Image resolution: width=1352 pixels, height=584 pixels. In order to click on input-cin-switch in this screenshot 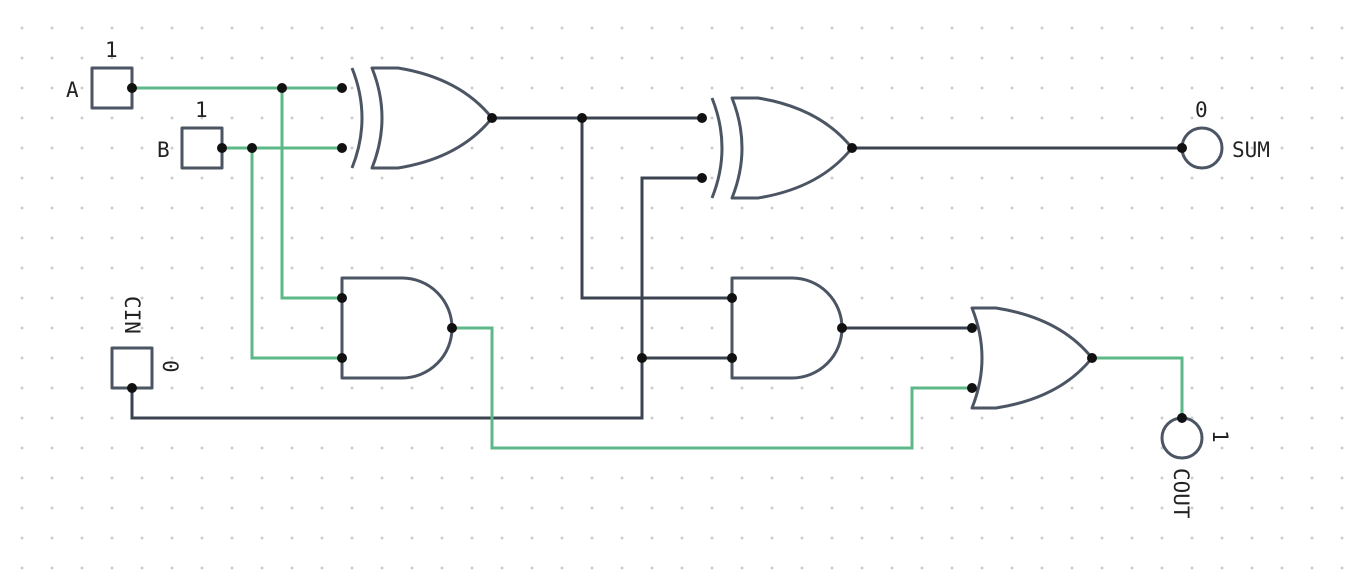, I will do `click(132, 368)`.